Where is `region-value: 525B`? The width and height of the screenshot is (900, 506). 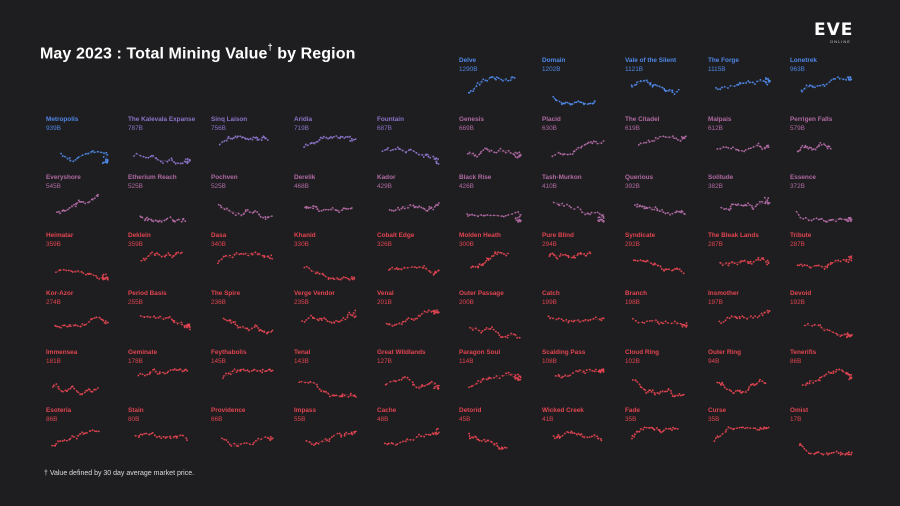 region-value: 525B is located at coordinates (218, 186).